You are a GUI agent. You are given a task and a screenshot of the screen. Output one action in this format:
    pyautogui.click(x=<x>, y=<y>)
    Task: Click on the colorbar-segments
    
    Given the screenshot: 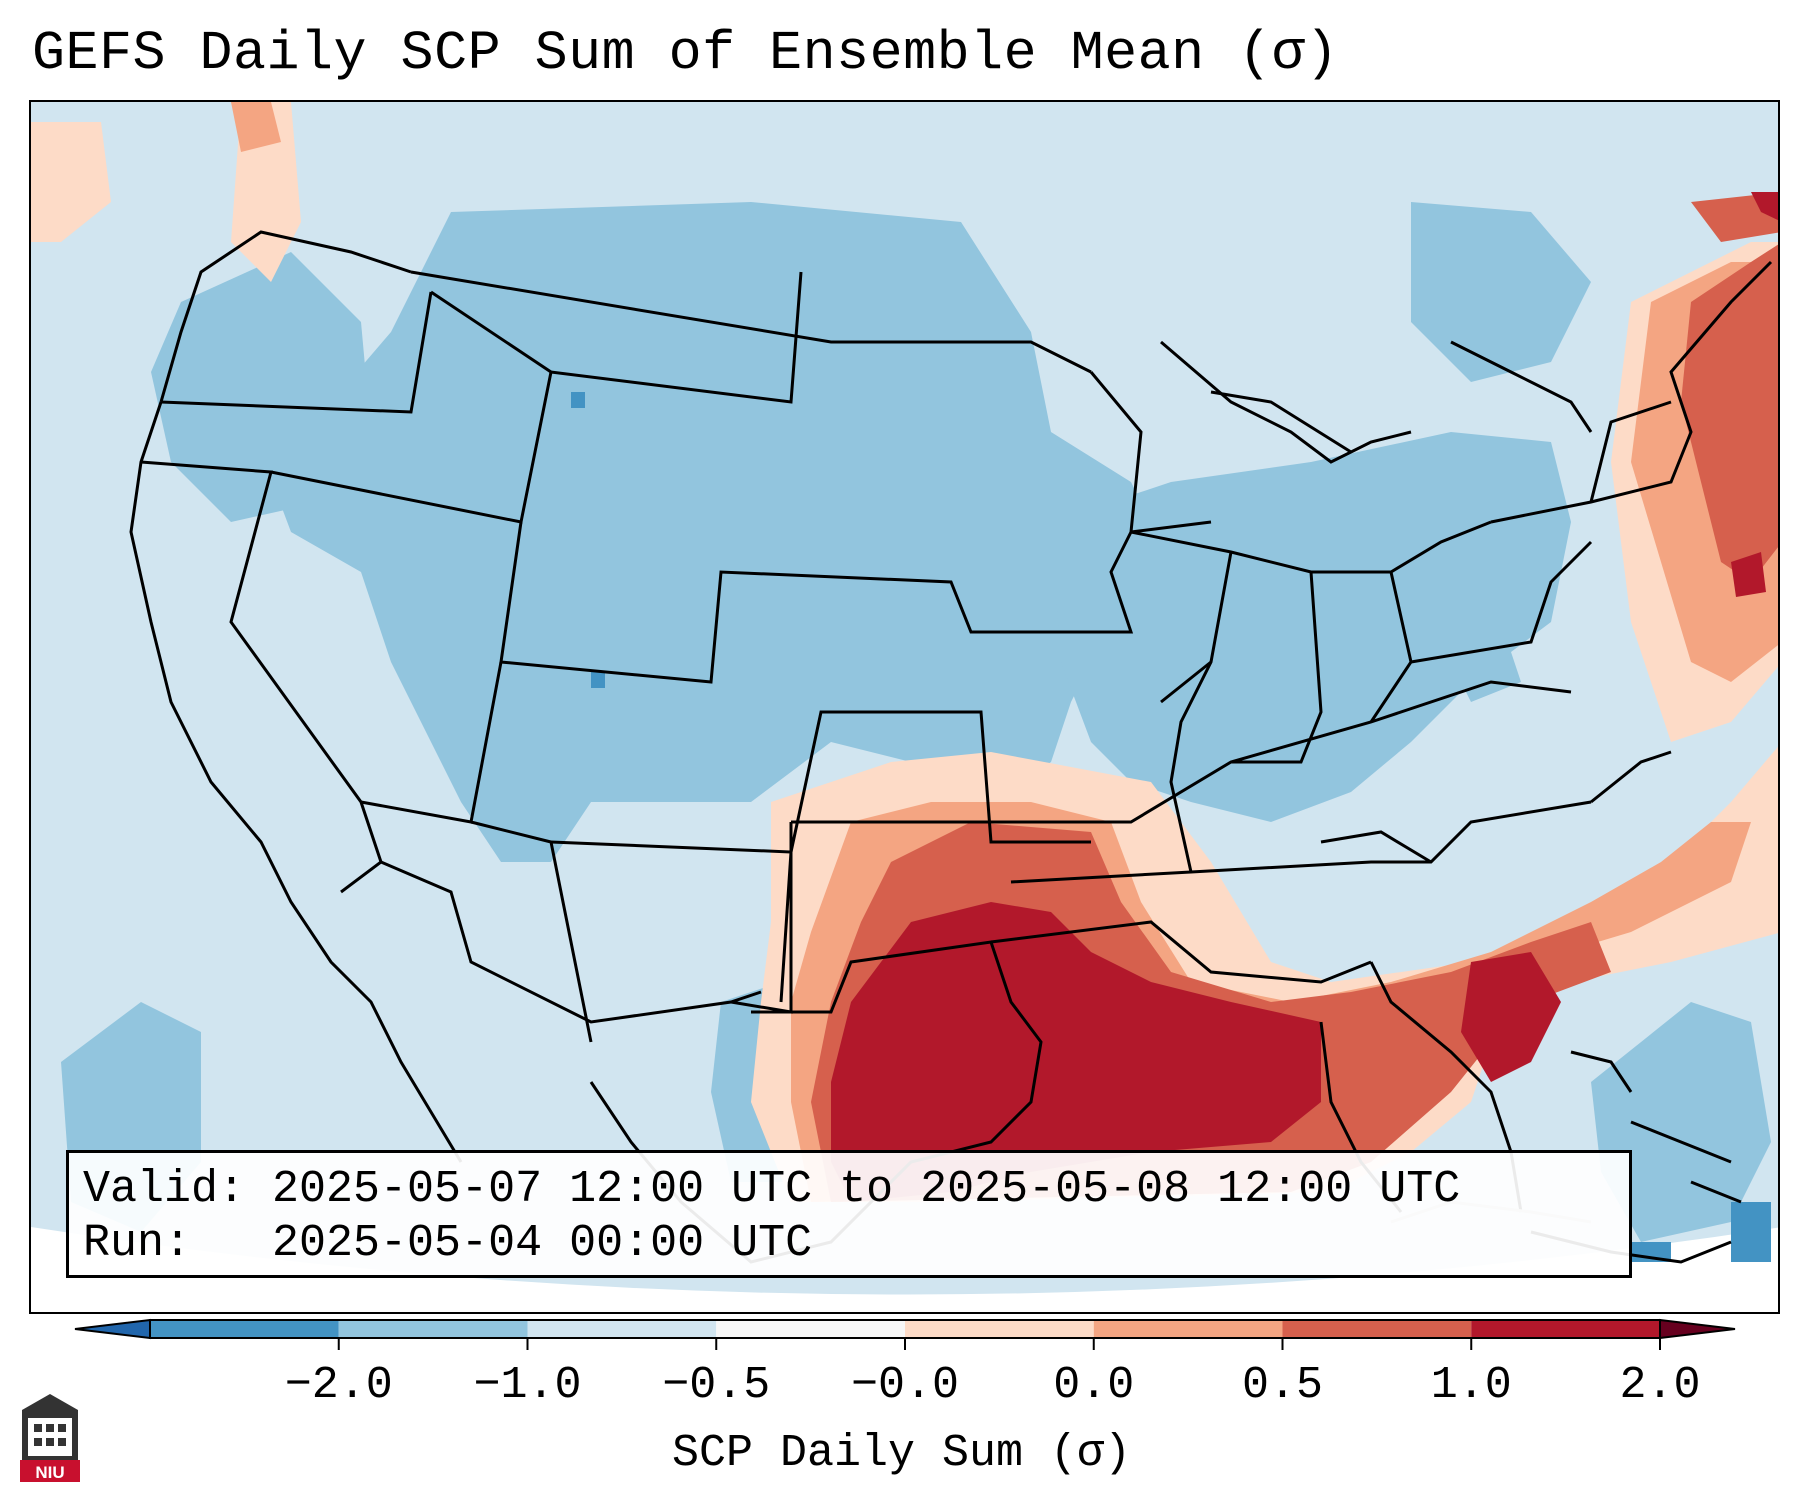 What is the action you would take?
    pyautogui.click(x=905, y=1329)
    